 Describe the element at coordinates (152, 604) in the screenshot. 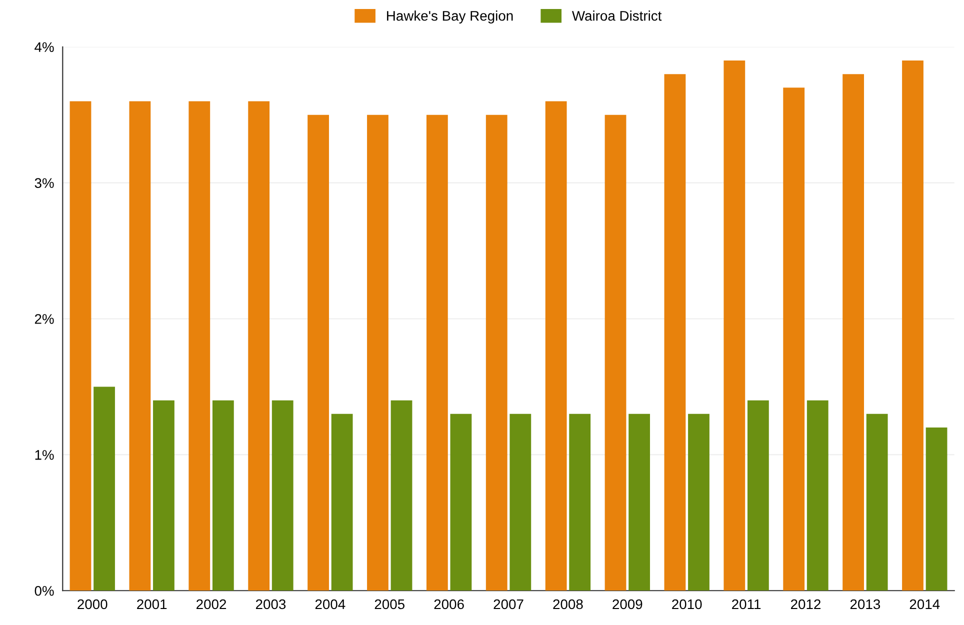

I see `x-tick-label: 2001` at that location.